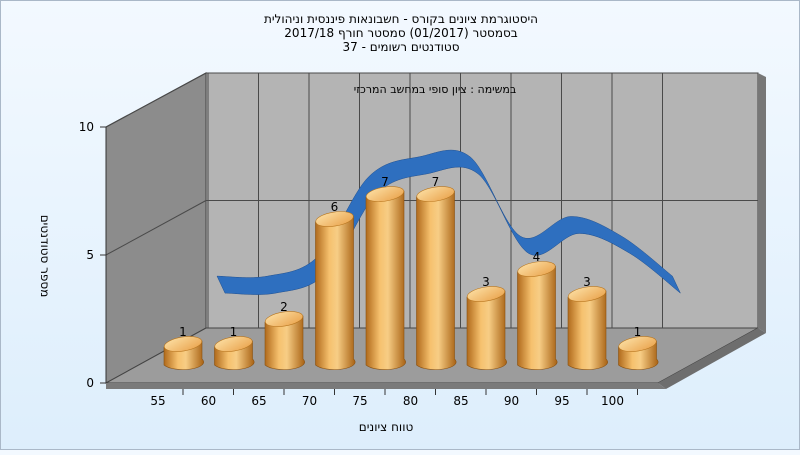 This screenshot has width=800, height=455. I want to click on x-tick-label: 65, so click(258, 401).